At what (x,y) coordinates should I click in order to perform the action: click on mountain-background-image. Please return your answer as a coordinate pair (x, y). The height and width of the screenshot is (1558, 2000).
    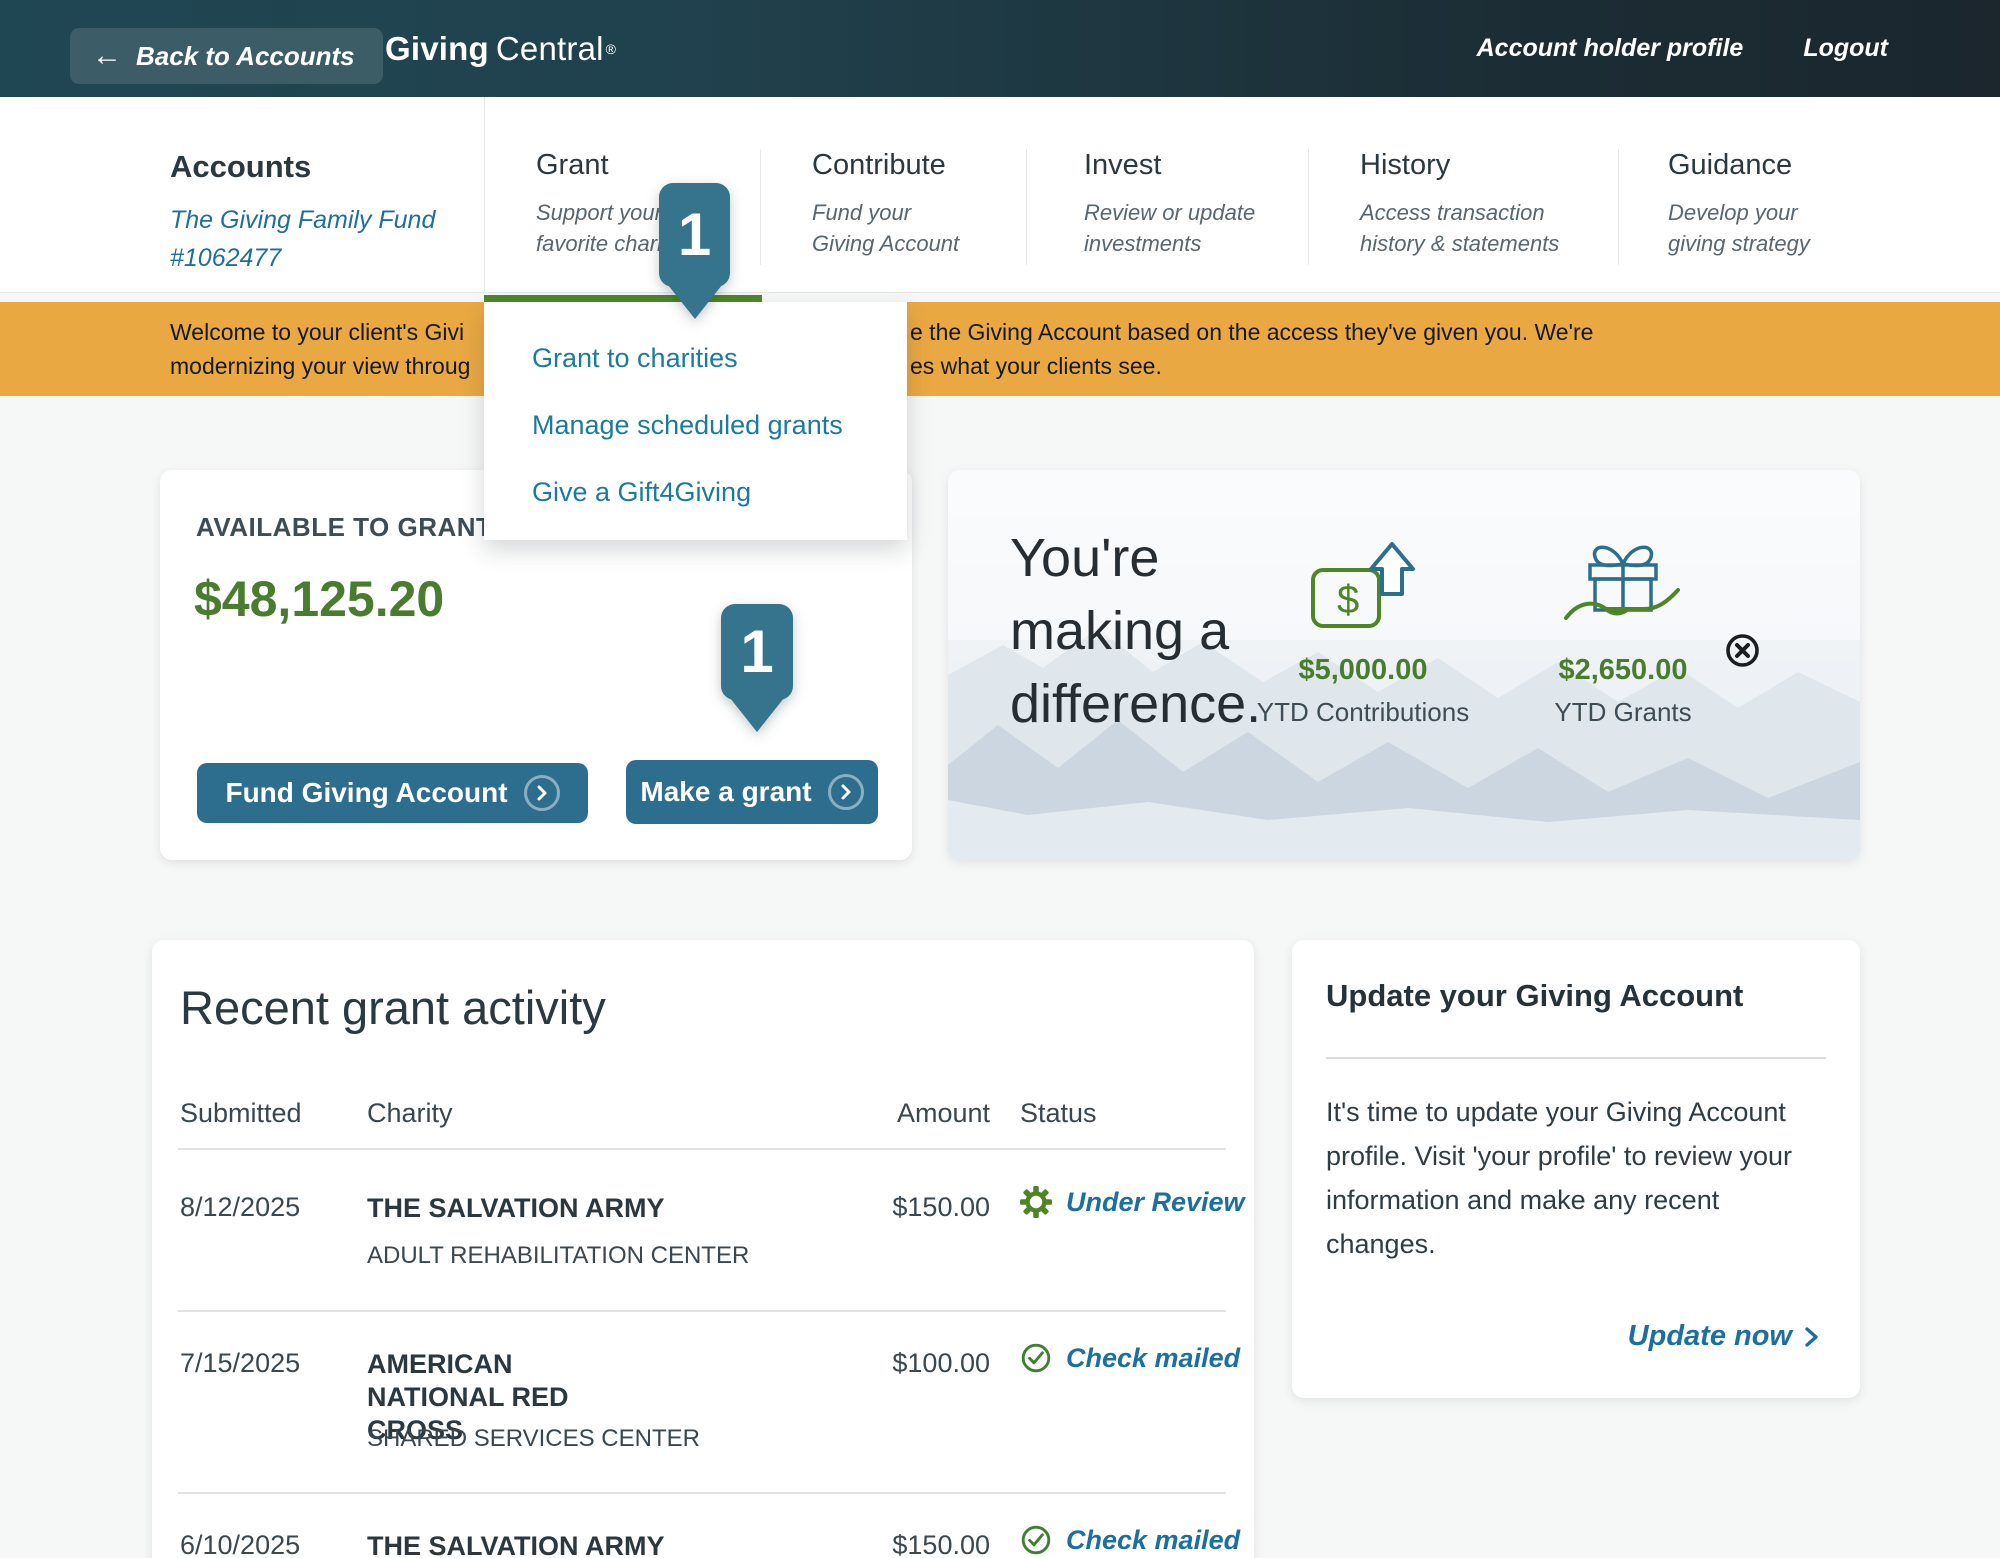
    Looking at the image, I should click on (1404, 665).